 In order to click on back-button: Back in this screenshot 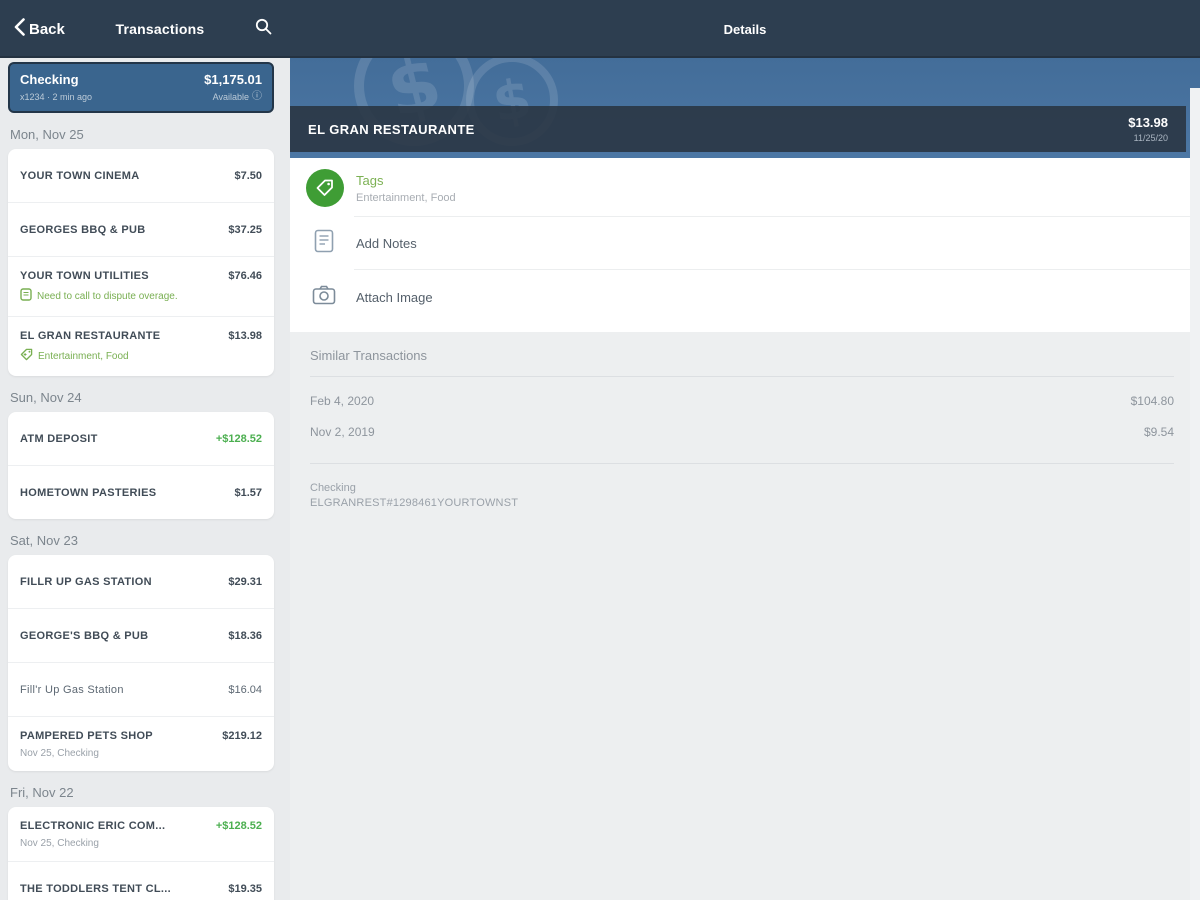, I will do `click(39, 29)`.